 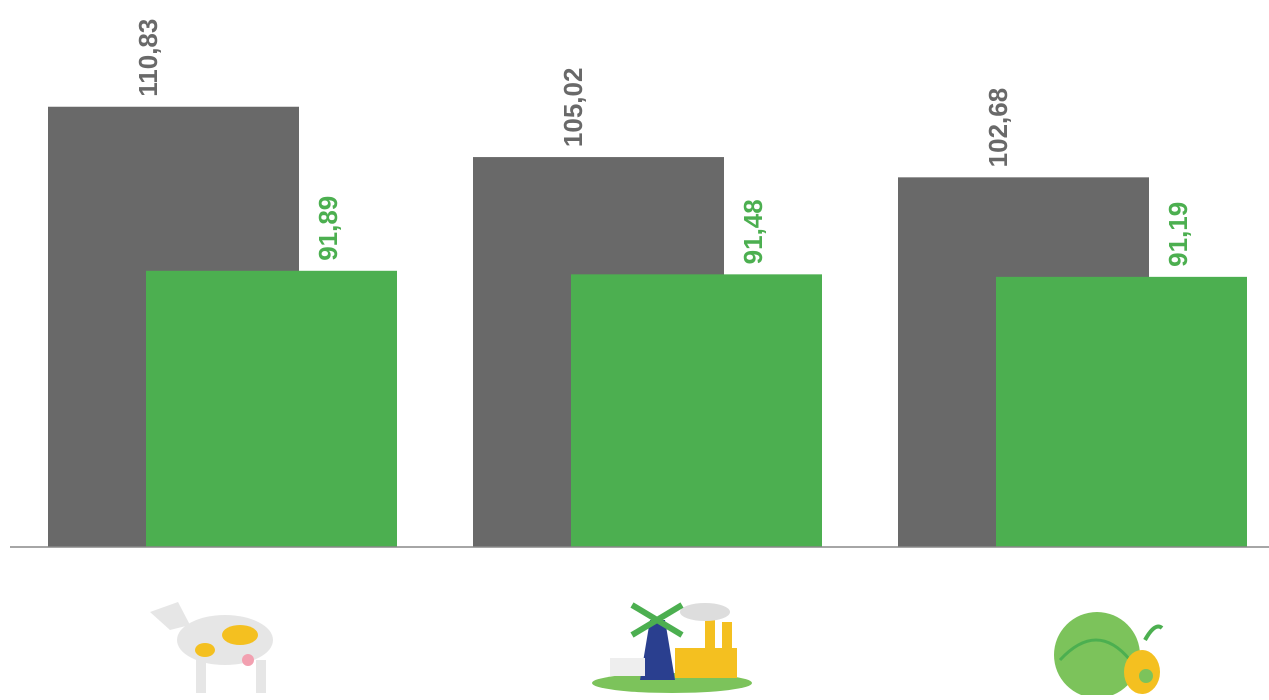 What do you see at coordinates (998, 128) in the screenshot?
I see `value-label: 102,68` at bounding box center [998, 128].